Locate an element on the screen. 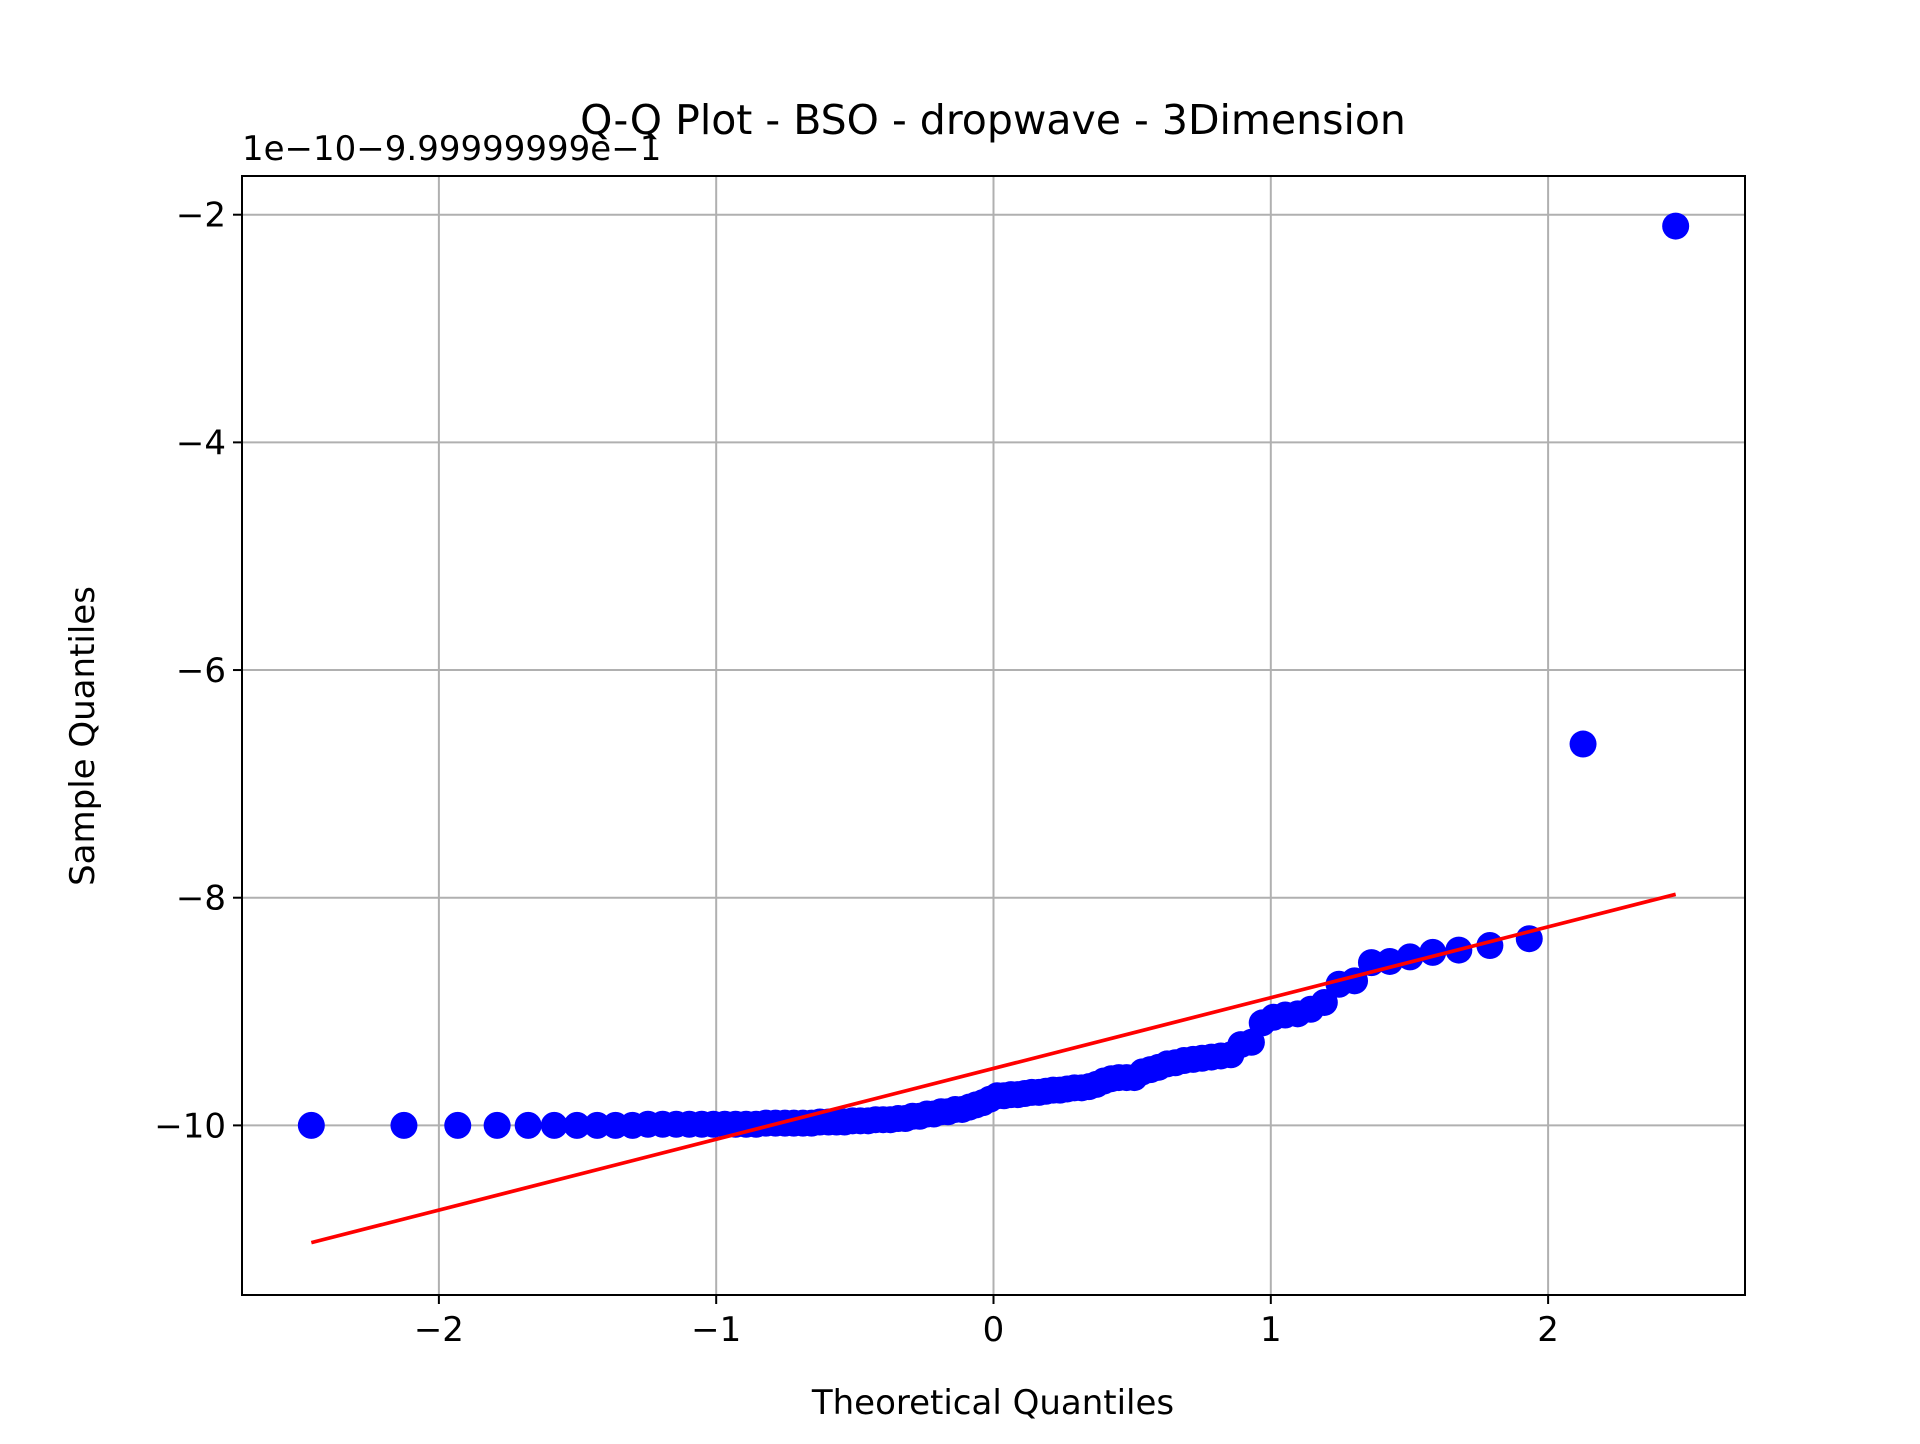 The width and height of the screenshot is (1920, 1444). x-tick-label: 0 is located at coordinates (994, 1330).